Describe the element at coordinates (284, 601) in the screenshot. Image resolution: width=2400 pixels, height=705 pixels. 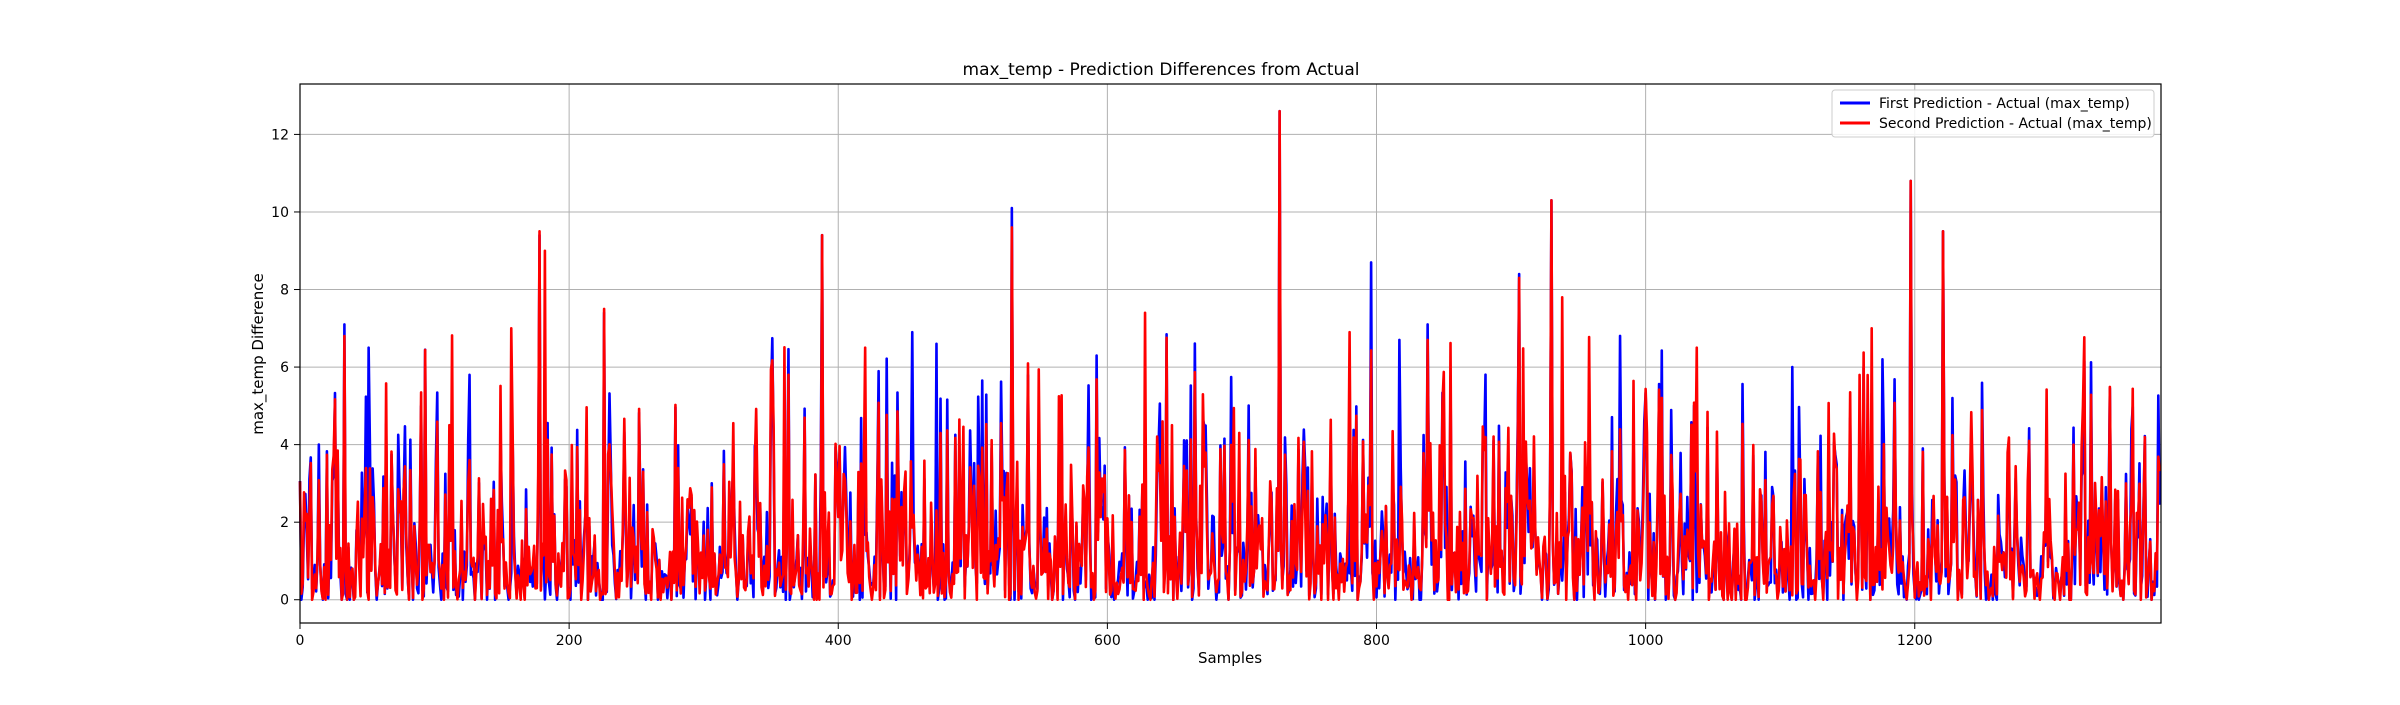
I see `y-tick-label: 0` at that location.